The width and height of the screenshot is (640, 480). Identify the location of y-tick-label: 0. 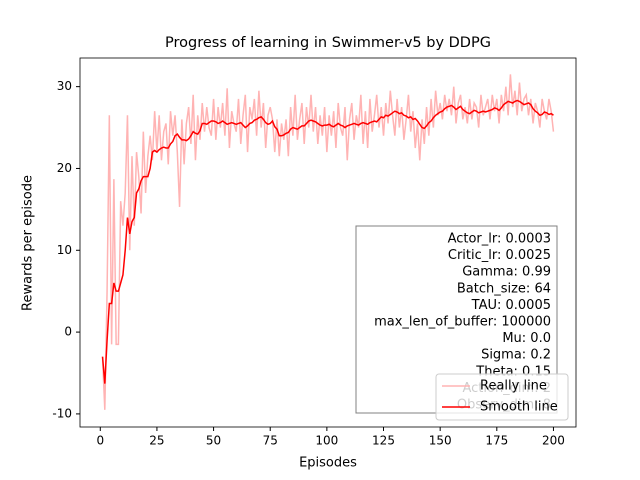
(68, 332).